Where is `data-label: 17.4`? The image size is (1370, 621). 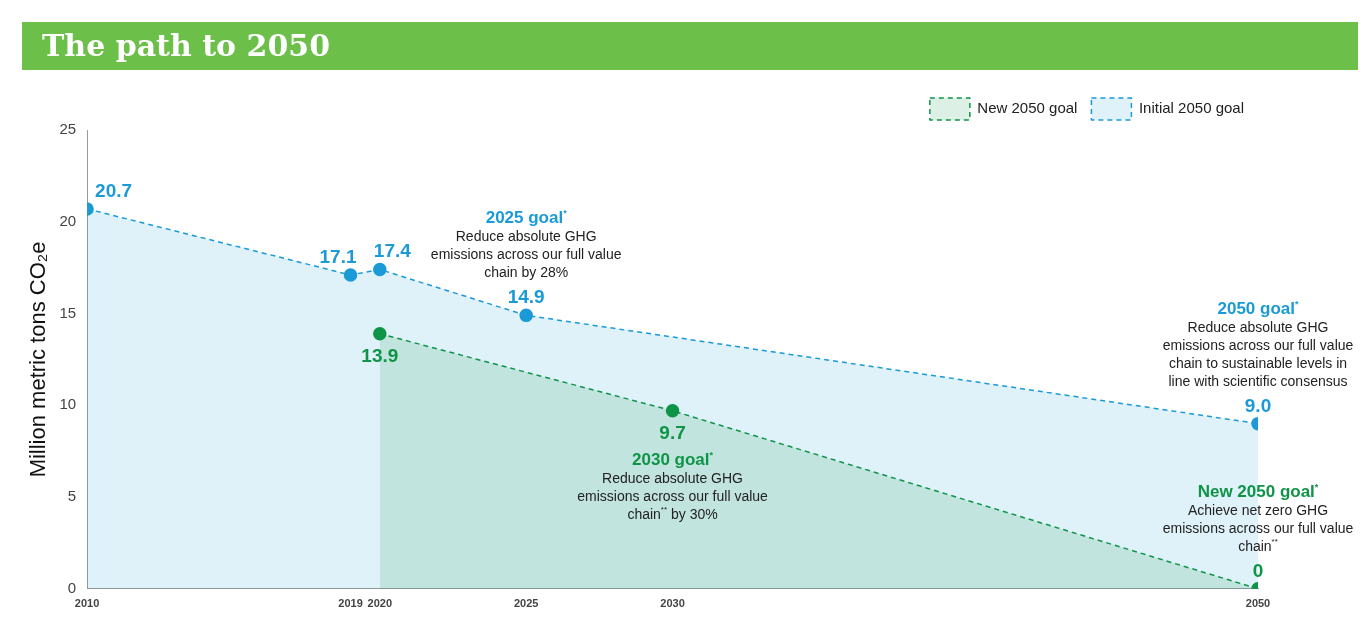 data-label: 17.4 is located at coordinates (392, 251).